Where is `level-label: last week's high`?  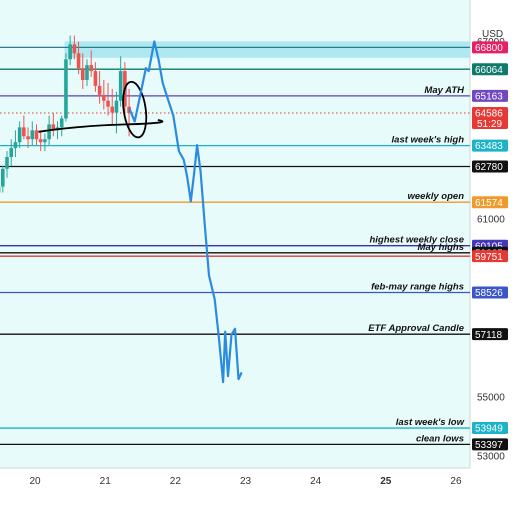
level-label: last week's high is located at coordinates (428, 140).